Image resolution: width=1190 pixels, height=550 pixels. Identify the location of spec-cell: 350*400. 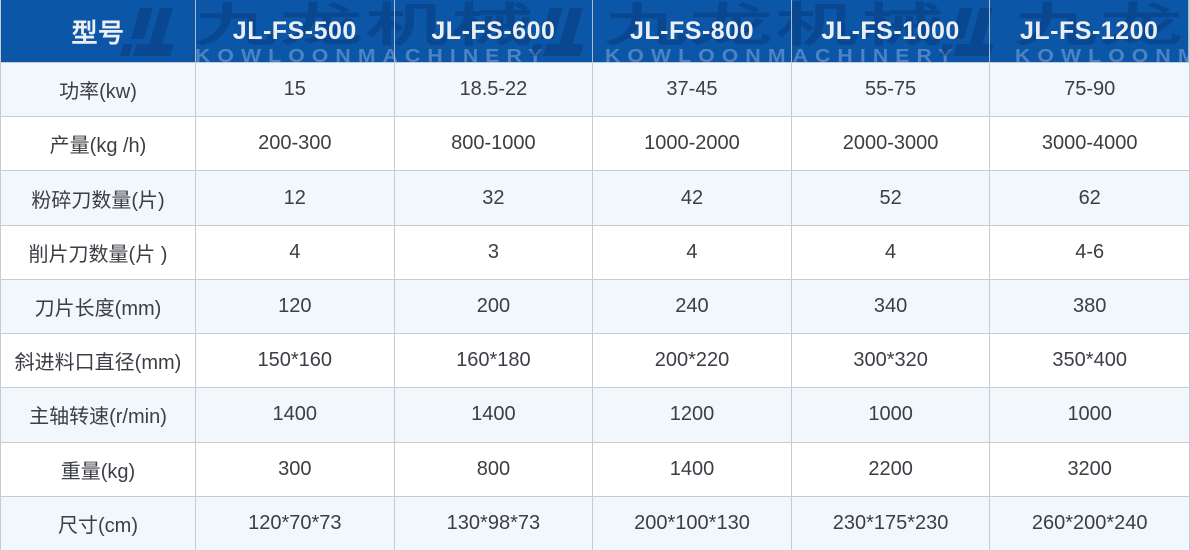
(1089, 360).